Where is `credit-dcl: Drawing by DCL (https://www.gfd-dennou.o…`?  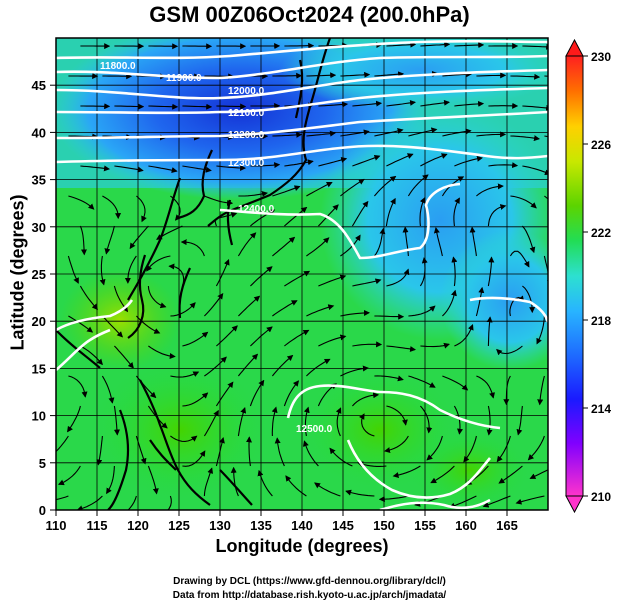
credit-dcl: Drawing by DCL (https://www.gfd-dennou.o… is located at coordinates (309, 581).